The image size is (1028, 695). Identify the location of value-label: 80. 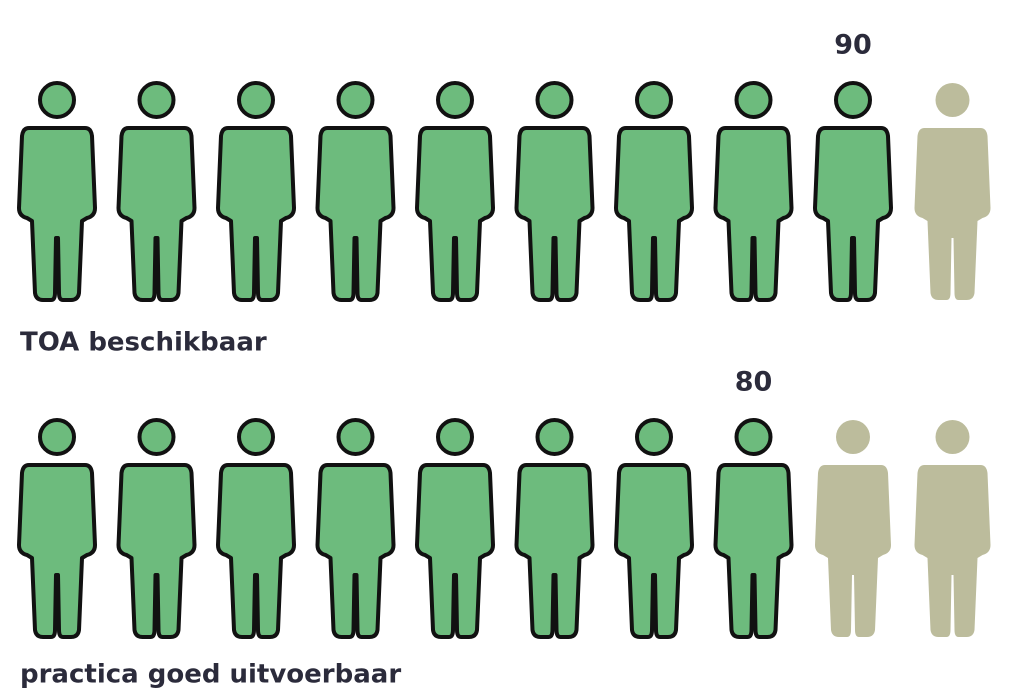
(754, 382).